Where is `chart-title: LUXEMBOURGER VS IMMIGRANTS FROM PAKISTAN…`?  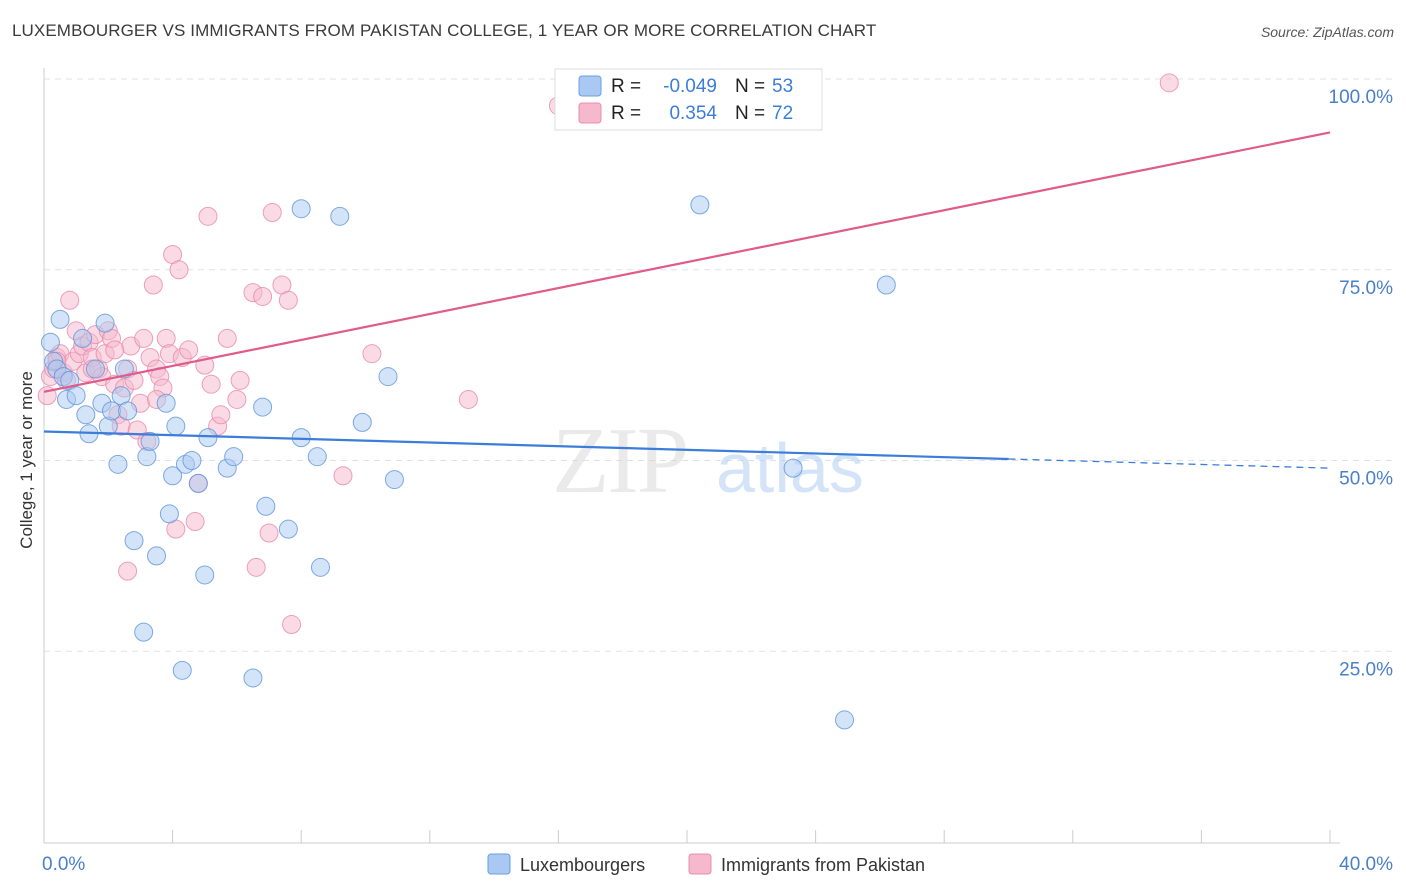 chart-title: LUXEMBOURGER VS IMMIGRANTS FROM PAKISTAN… is located at coordinates (444, 30).